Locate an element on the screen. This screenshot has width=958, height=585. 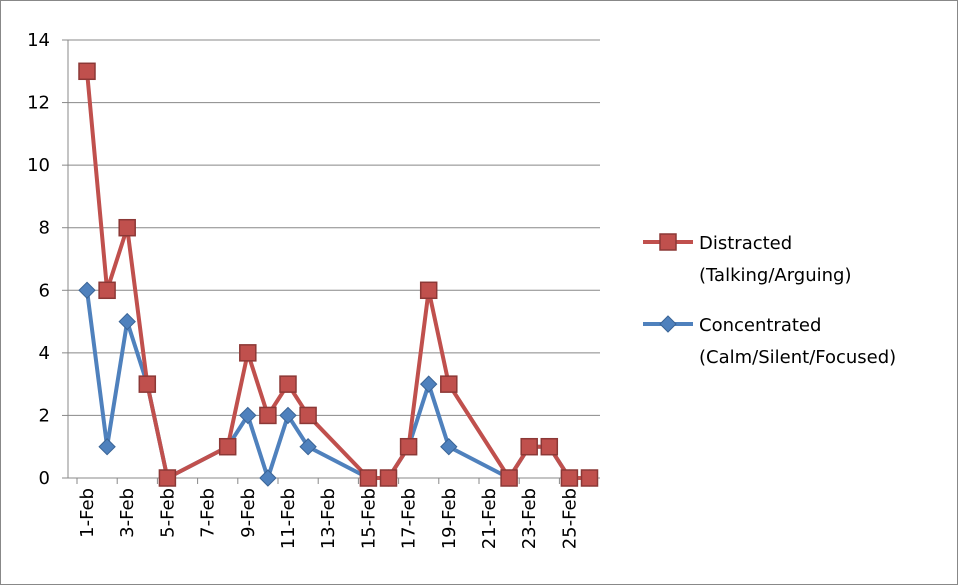
x-tick-label: 23-Feb is located at coordinates (529, 518).